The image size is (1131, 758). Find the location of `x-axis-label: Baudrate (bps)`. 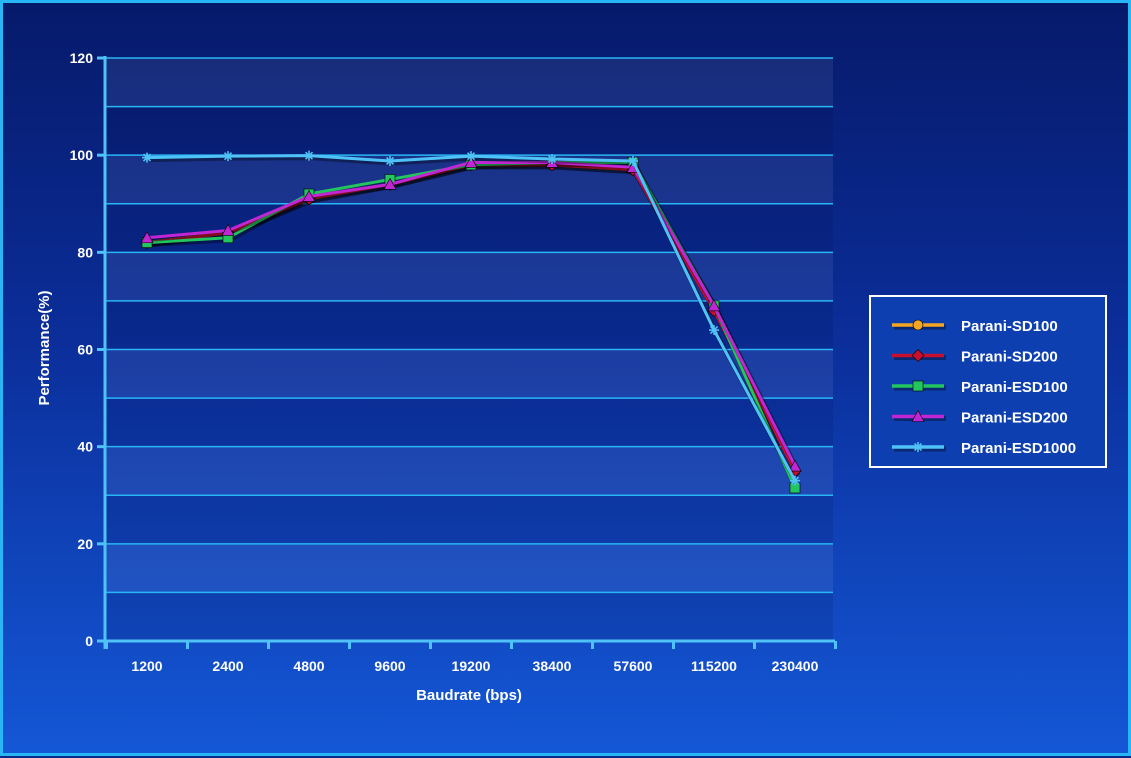

x-axis-label: Baudrate (bps) is located at coordinates (469, 695).